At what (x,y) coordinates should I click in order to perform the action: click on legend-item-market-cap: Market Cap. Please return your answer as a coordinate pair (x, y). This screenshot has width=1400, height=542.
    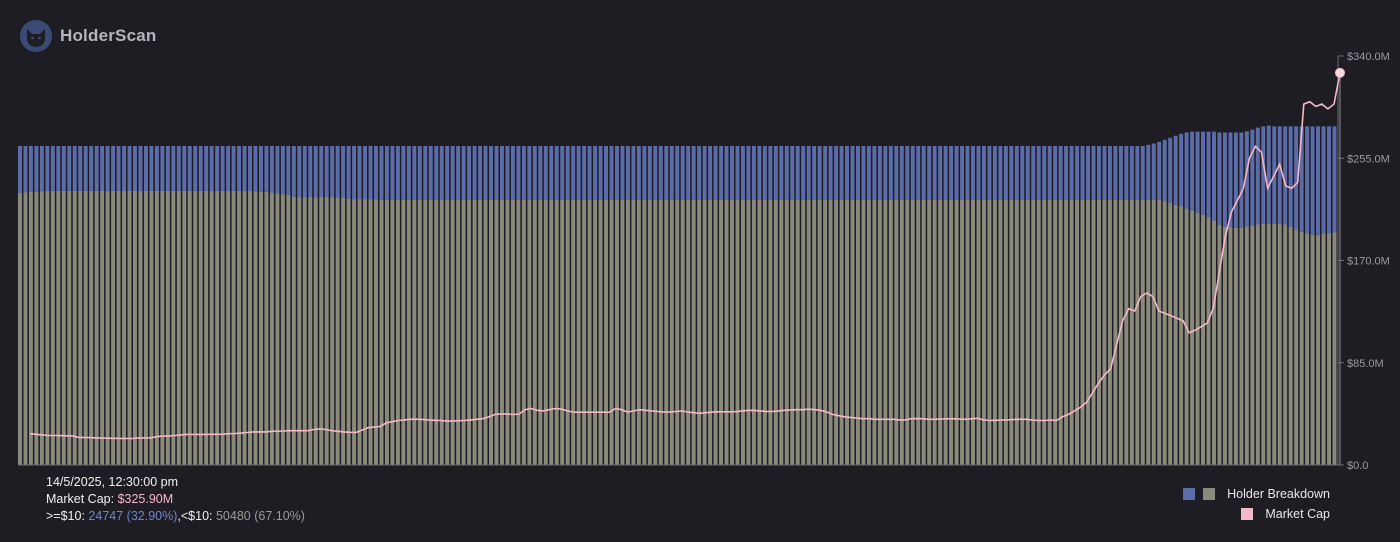
    Looking at the image, I should click on (1256, 514).